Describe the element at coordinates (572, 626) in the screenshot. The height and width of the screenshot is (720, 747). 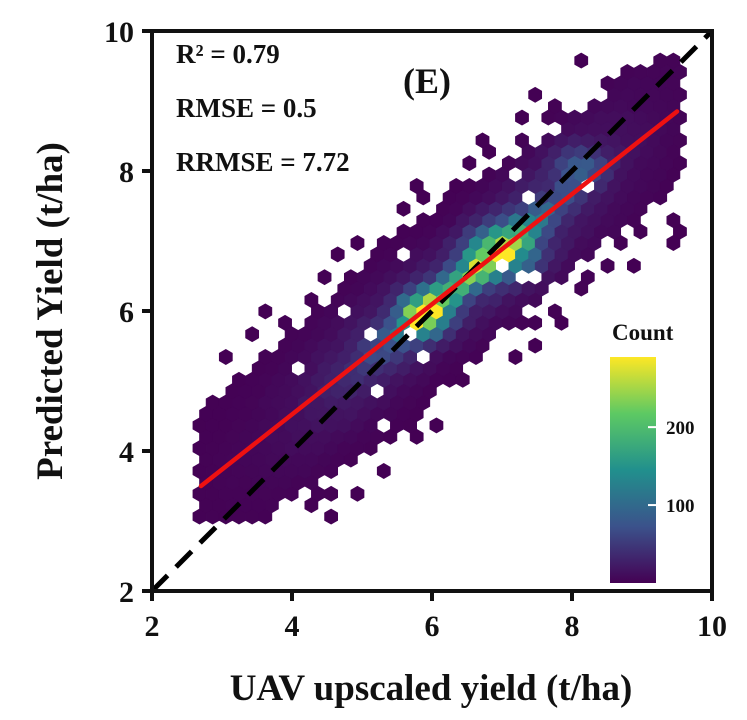
I see `x-tick-label: 8` at that location.